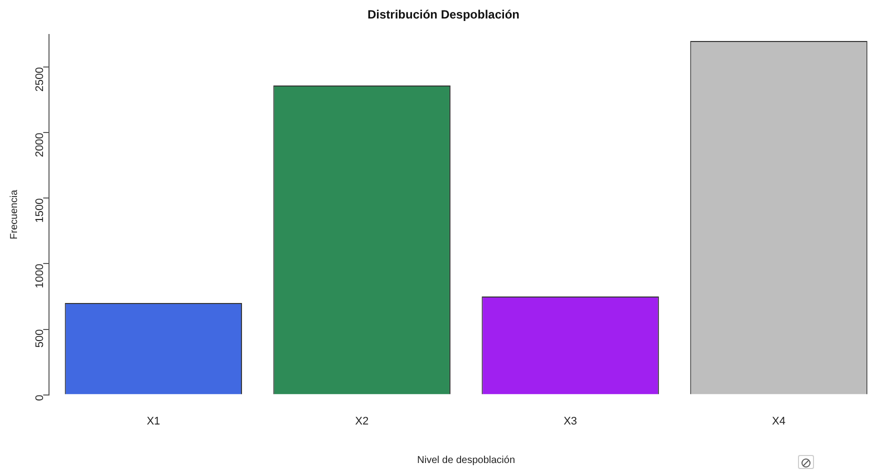 Image resolution: width=883 pixels, height=470 pixels. What do you see at coordinates (779, 421) in the screenshot?
I see `x-tick-label: X4` at bounding box center [779, 421].